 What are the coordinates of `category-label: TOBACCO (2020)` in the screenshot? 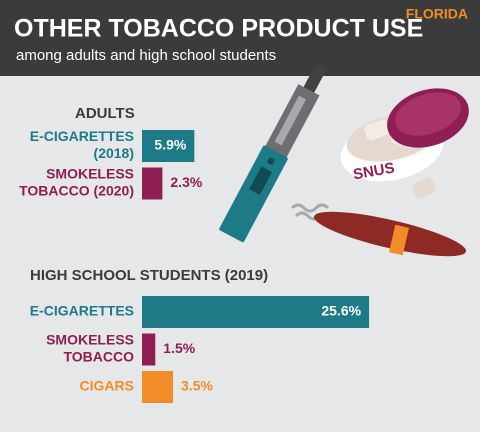 It's located at (76, 191).